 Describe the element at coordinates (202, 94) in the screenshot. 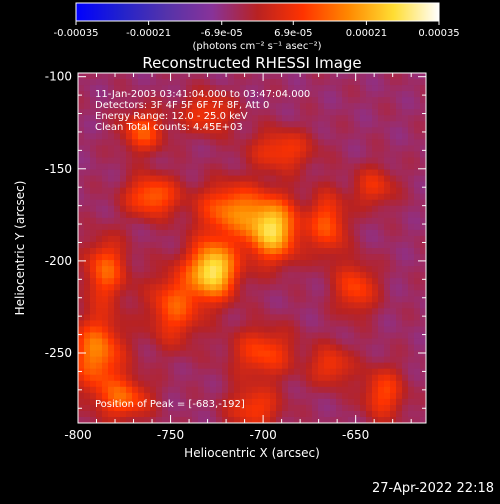

I see `annotation-time-range: 11-Jan-2003 03:41:04.000 to 03:47:04.000` at that location.